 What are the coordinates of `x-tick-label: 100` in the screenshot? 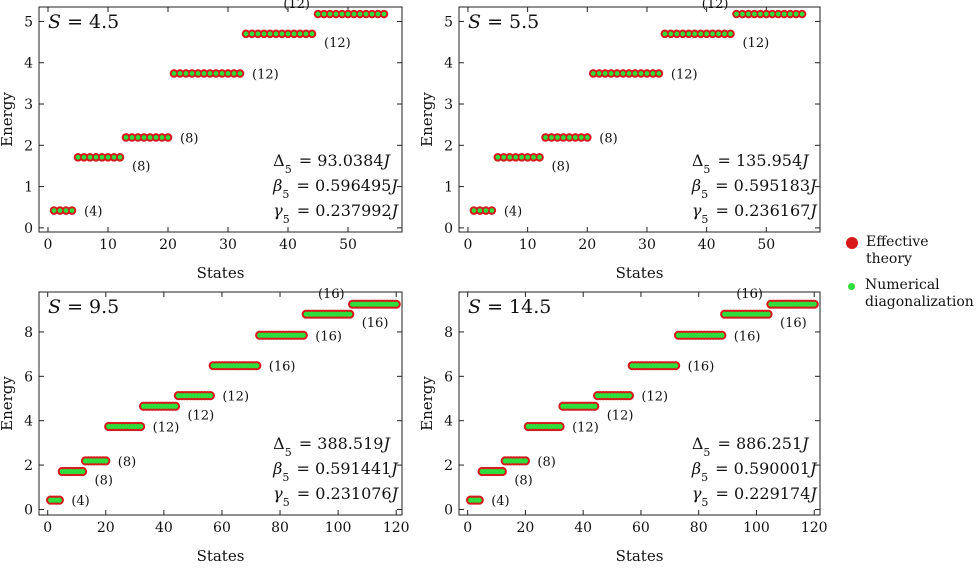 It's located at (338, 528).